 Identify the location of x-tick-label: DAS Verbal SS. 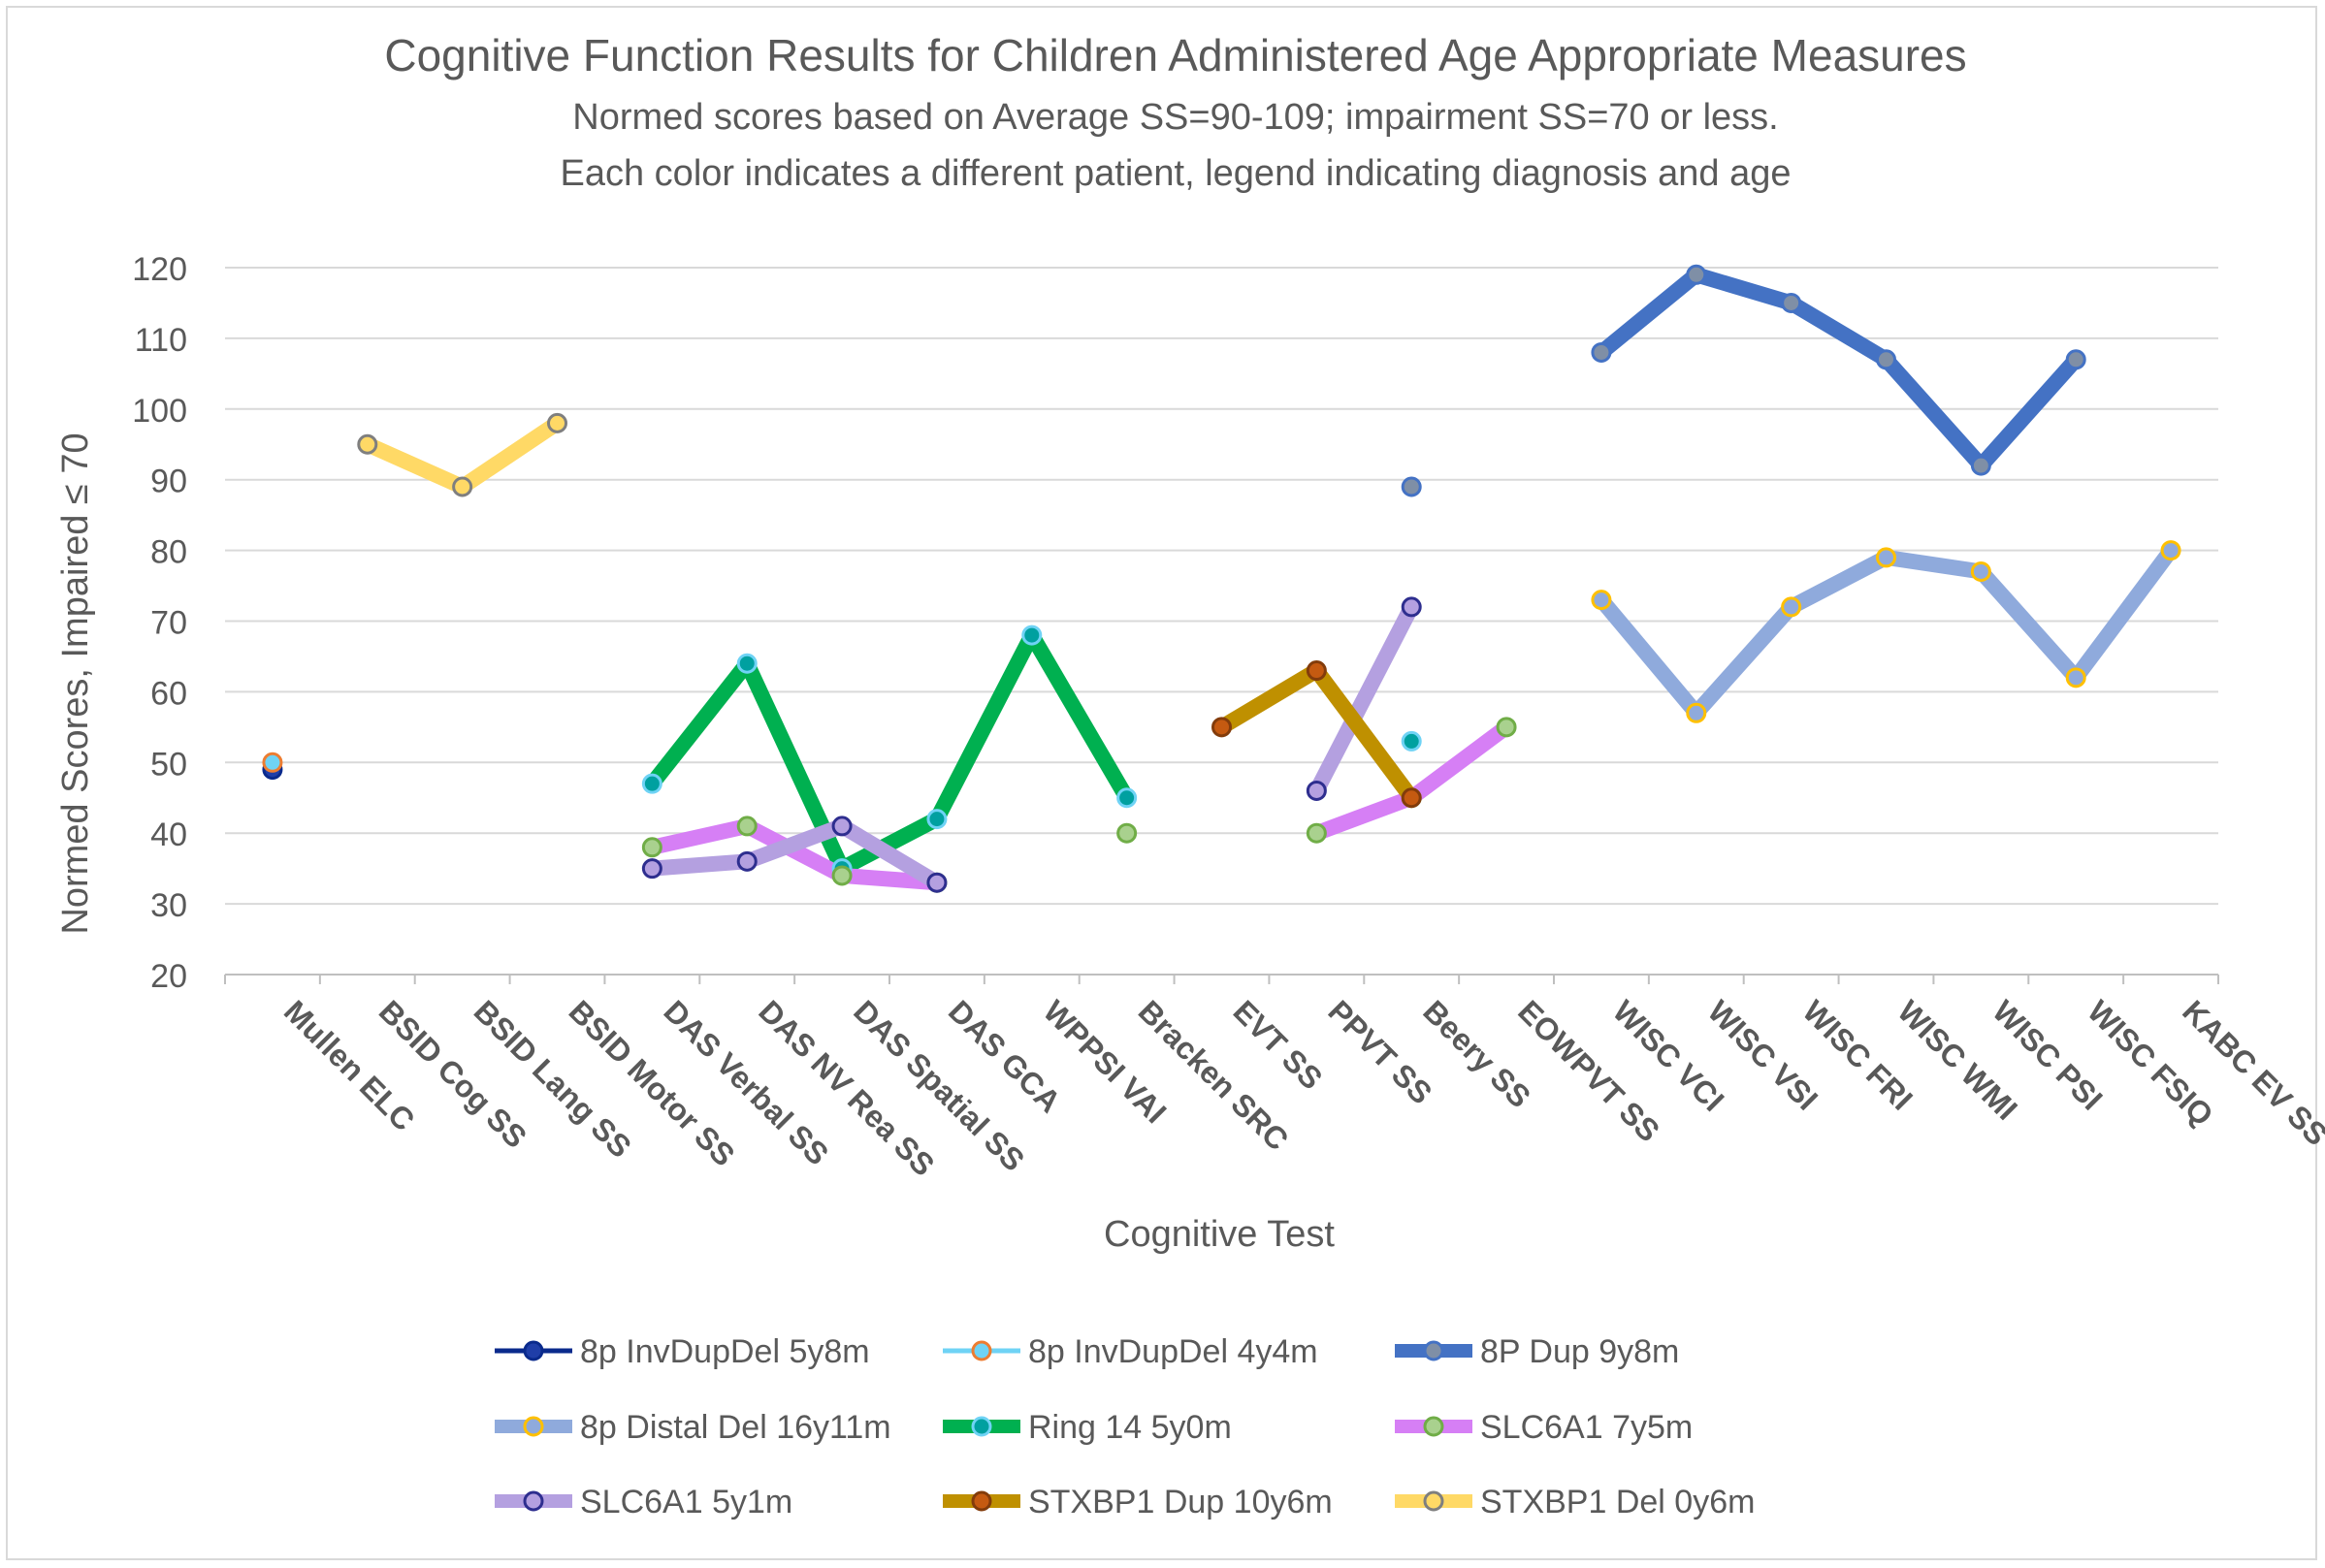
(746, 1082).